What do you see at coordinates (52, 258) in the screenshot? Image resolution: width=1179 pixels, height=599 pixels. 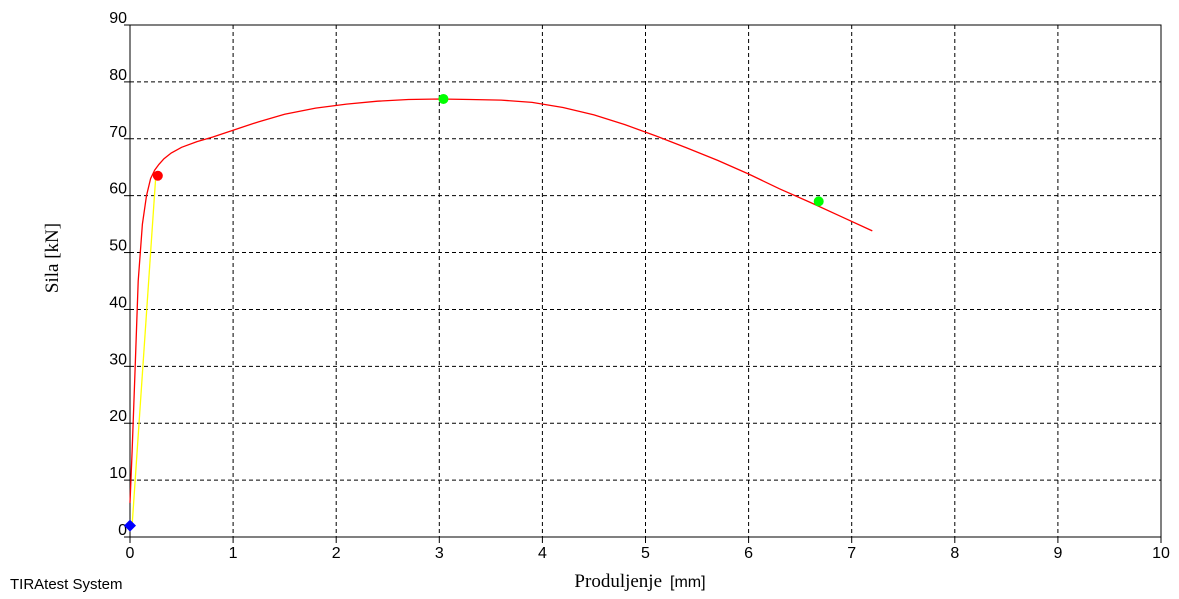 I see `y-axis-label: Sila [kN]` at bounding box center [52, 258].